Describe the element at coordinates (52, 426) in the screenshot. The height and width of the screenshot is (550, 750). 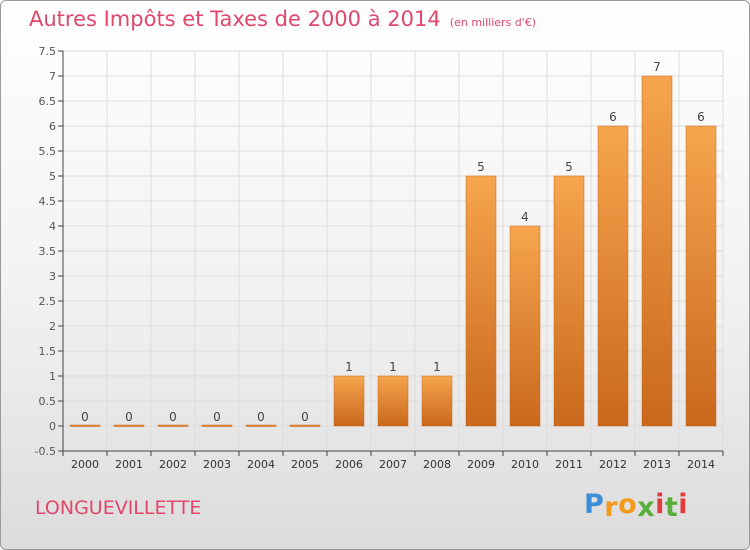
I see `y-tick-label: 0` at that location.